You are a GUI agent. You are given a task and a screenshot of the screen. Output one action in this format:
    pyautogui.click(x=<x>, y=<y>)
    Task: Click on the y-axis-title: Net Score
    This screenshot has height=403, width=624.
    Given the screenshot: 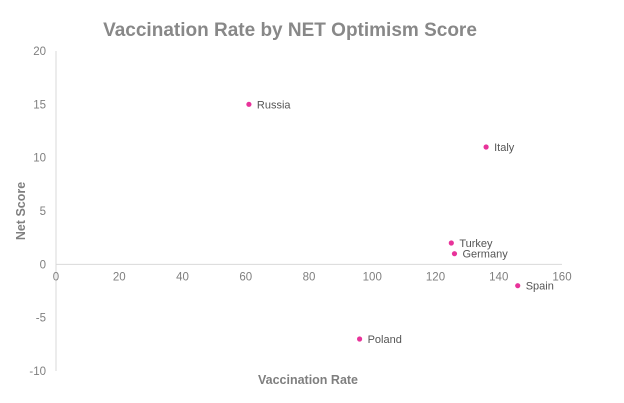 What is the action you would take?
    pyautogui.click(x=21, y=211)
    